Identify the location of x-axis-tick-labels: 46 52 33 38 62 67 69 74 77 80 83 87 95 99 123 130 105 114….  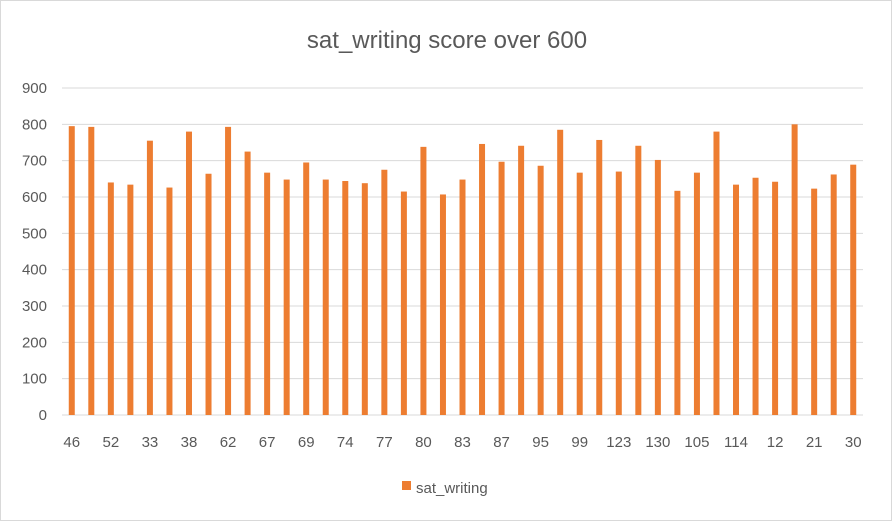
(462, 442).